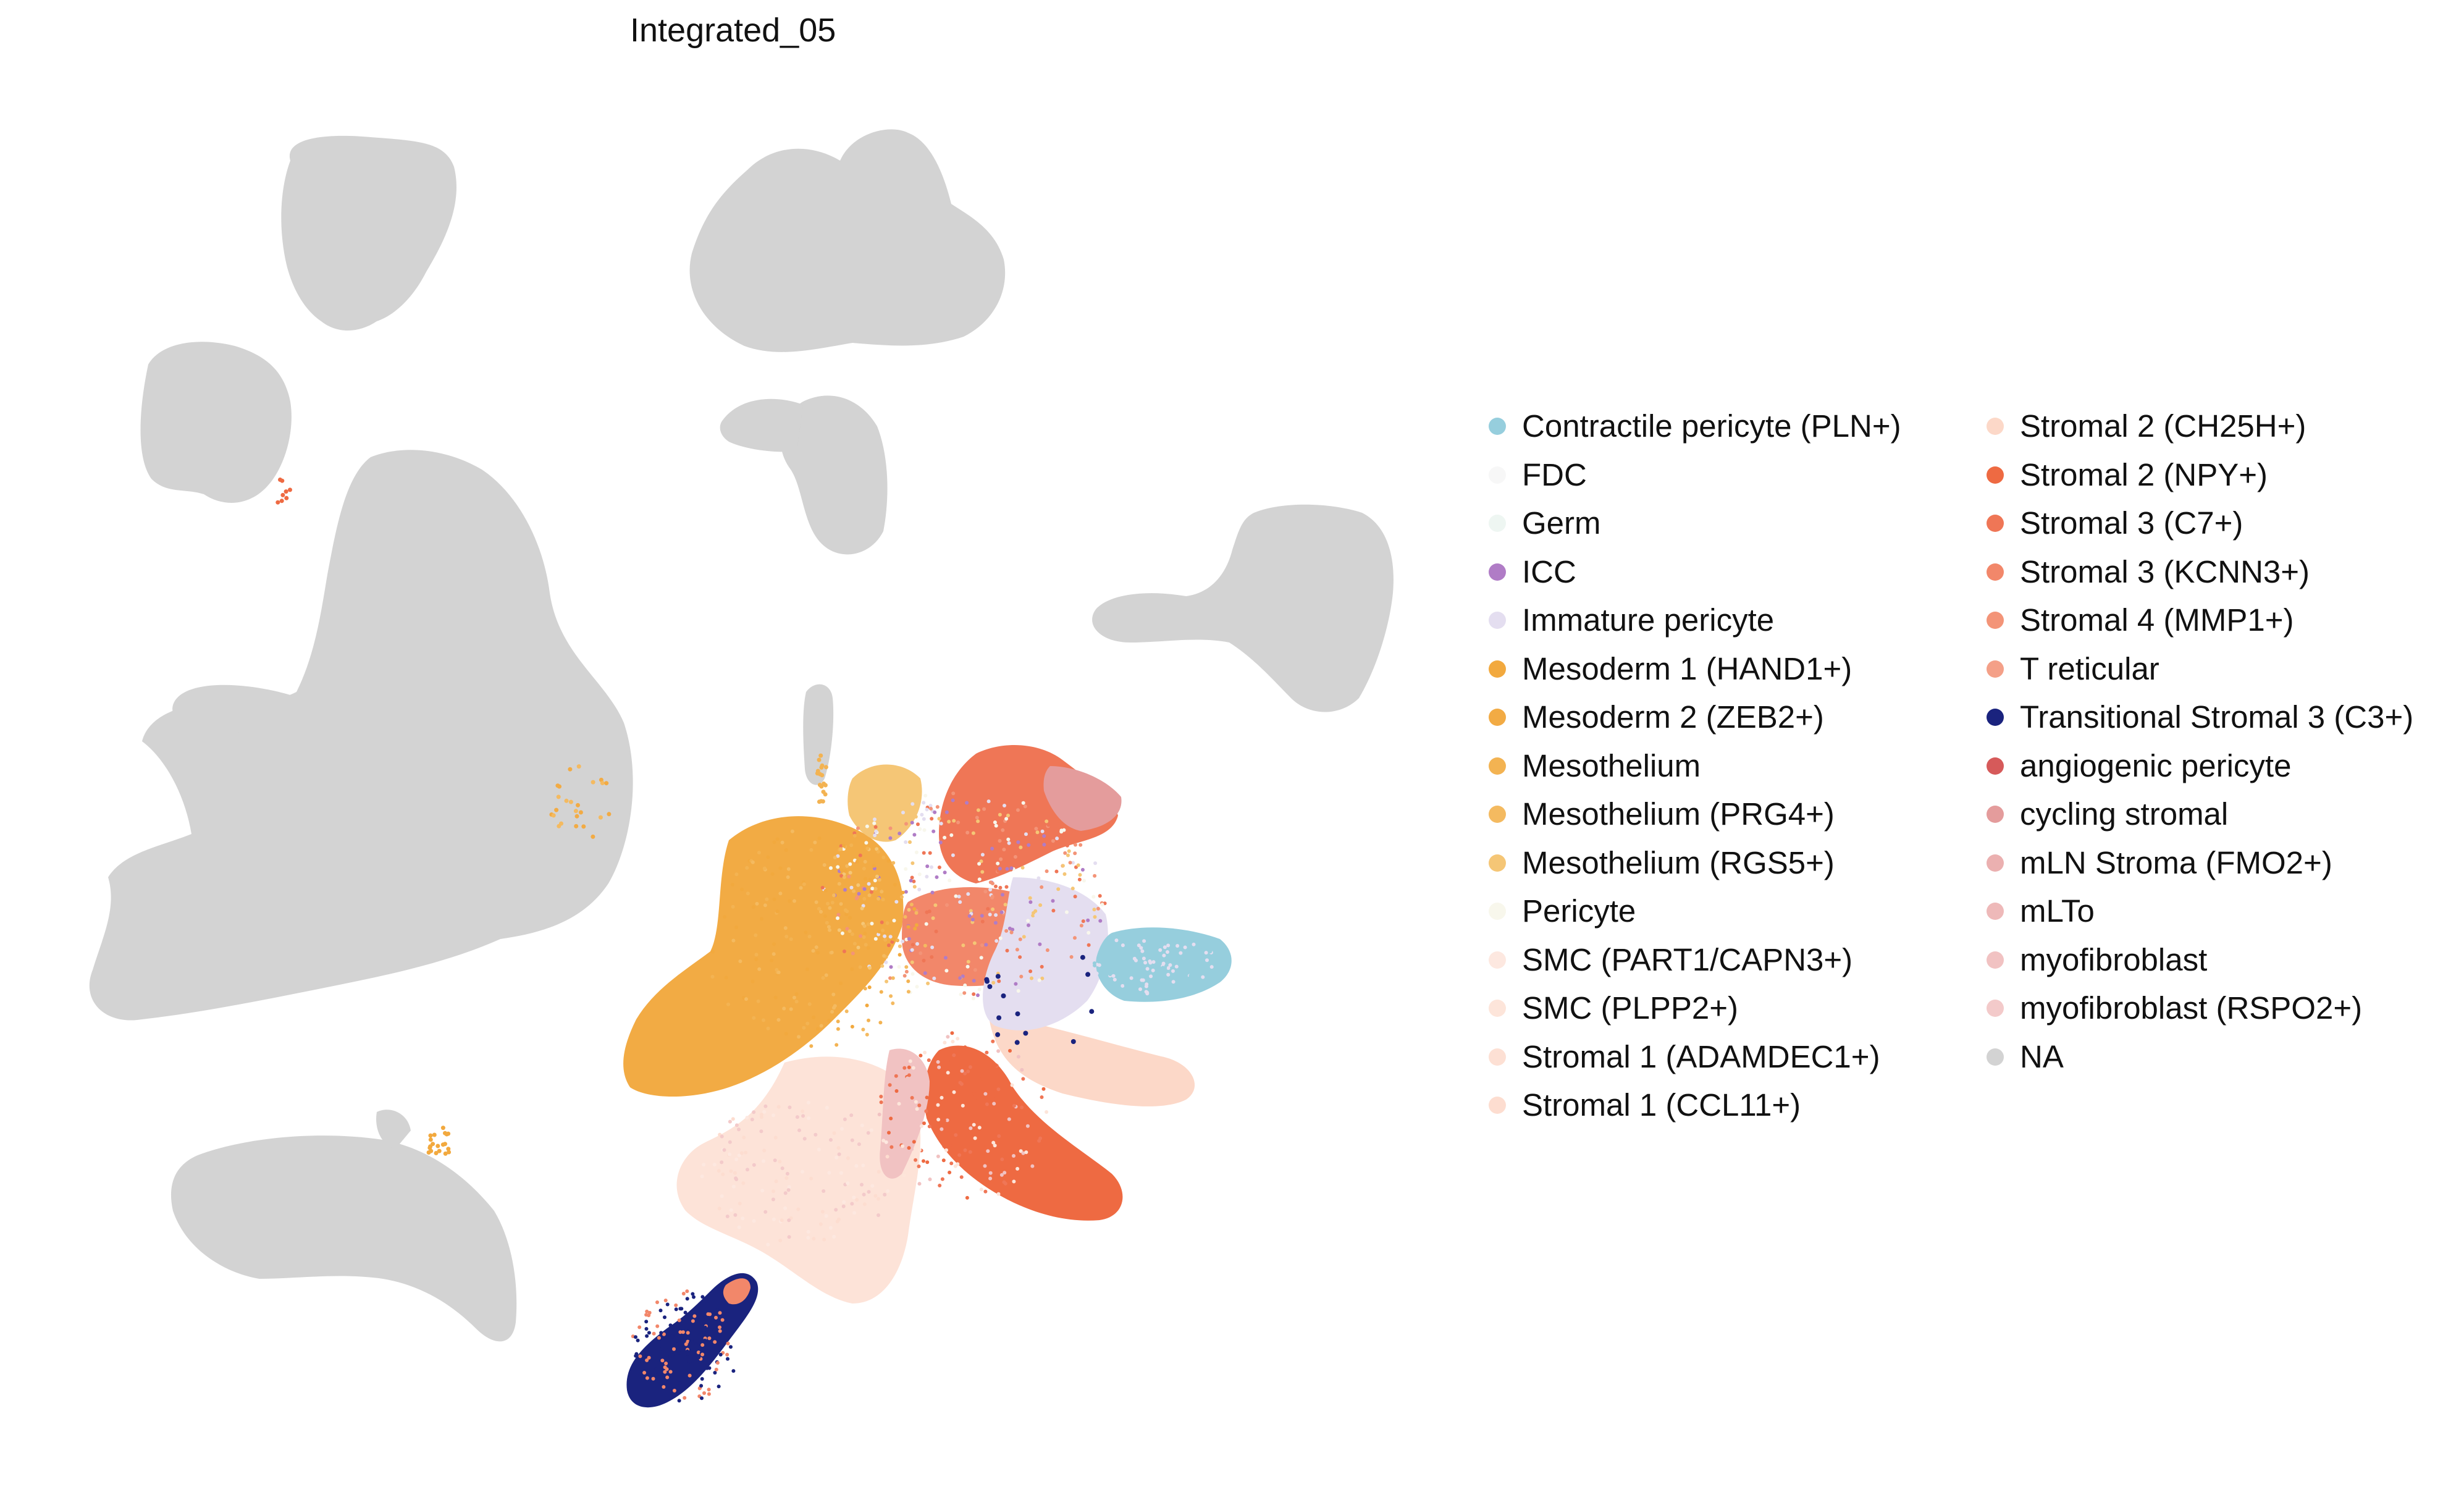 The image size is (2464, 1487). Describe the element at coordinates (2176, 862) in the screenshot. I see `legend-label: mLN Stroma (FMO2+)` at that location.